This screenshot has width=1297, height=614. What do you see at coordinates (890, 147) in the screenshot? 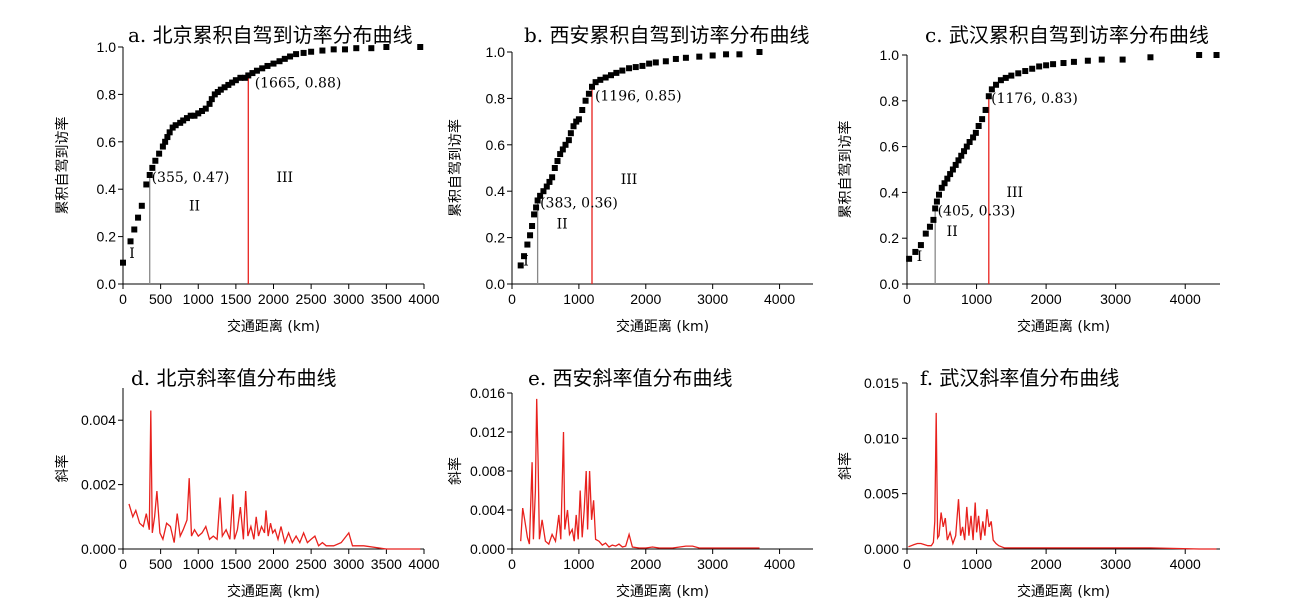
I see `y-tick-label: 0.6` at bounding box center [890, 147].